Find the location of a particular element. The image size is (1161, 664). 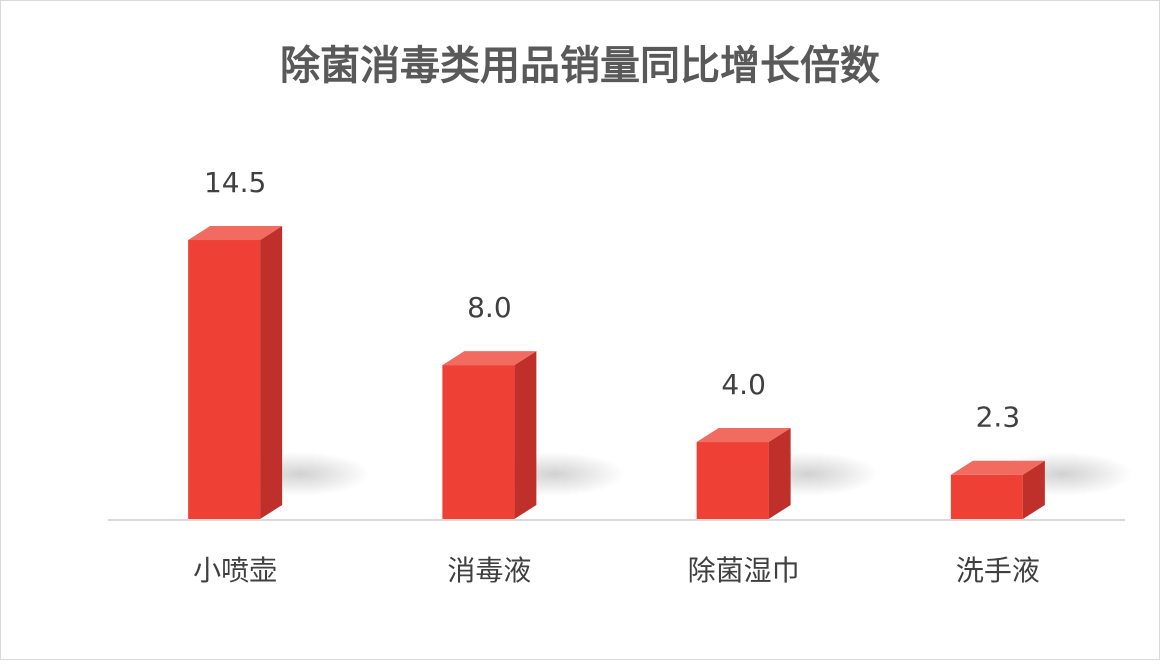

value-label: 4.0 is located at coordinates (743, 384).